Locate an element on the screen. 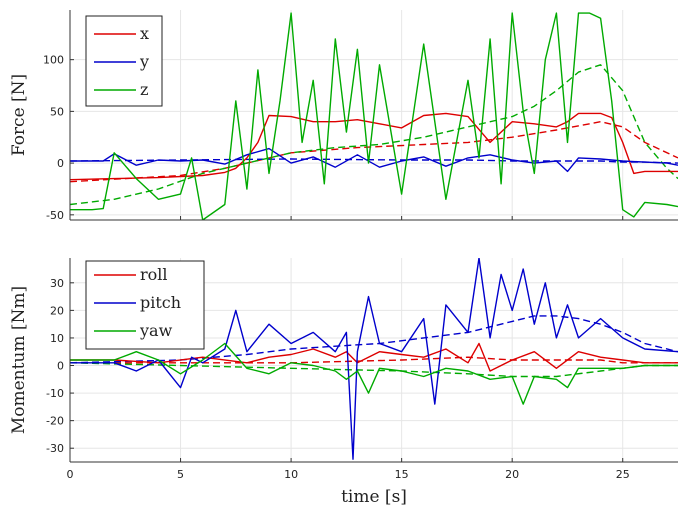 This screenshot has height=510, width=683. x-tick-label: 0 is located at coordinates (70, 474).